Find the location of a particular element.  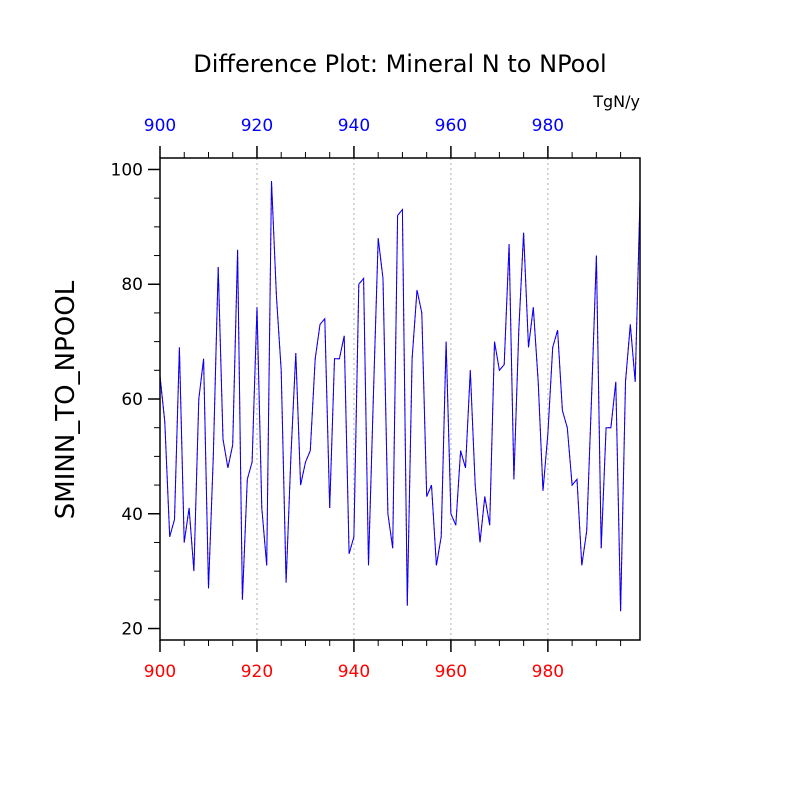

x-axis-top: 900 920 940 960 980 is located at coordinates (383, 137).